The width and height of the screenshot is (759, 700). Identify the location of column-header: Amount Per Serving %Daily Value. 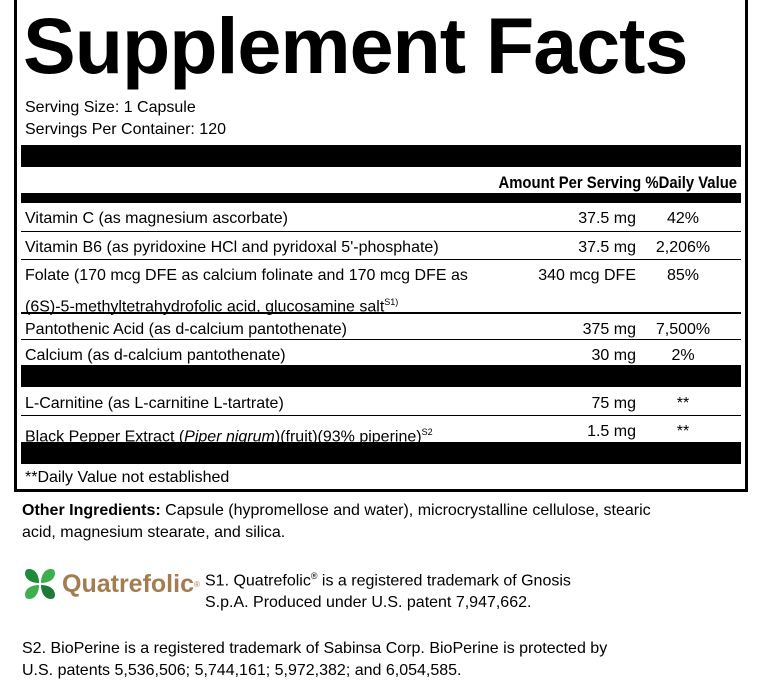
(617, 183).